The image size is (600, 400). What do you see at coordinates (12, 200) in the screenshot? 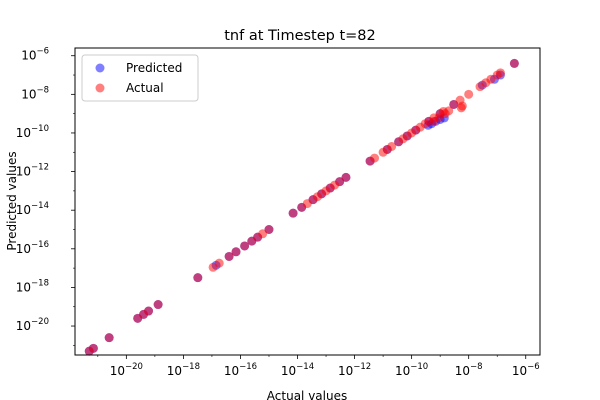
I see `y-axis-label: Predicted values` at bounding box center [12, 200].